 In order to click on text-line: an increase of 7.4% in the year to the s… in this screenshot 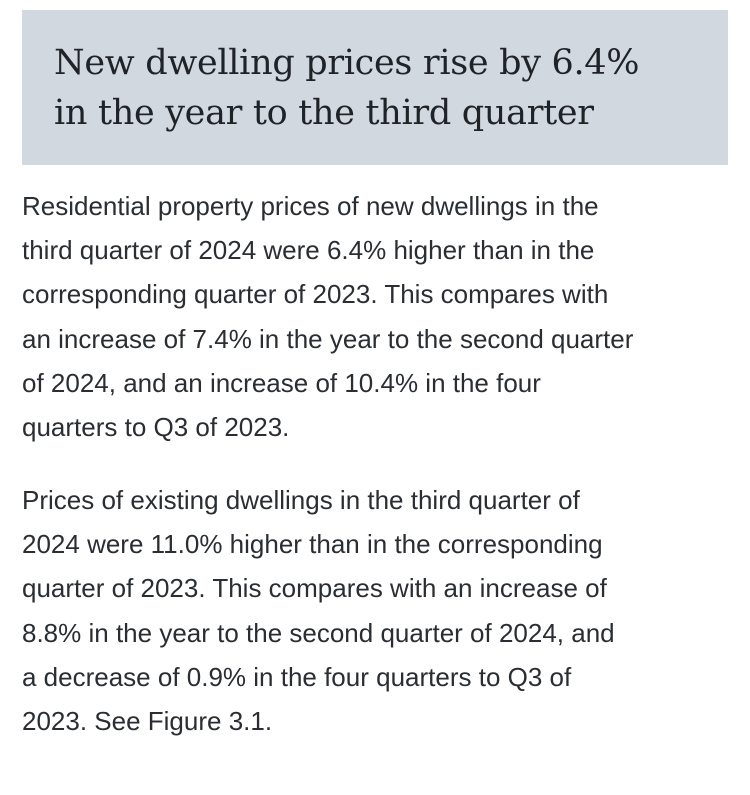, I will do `click(328, 338)`.